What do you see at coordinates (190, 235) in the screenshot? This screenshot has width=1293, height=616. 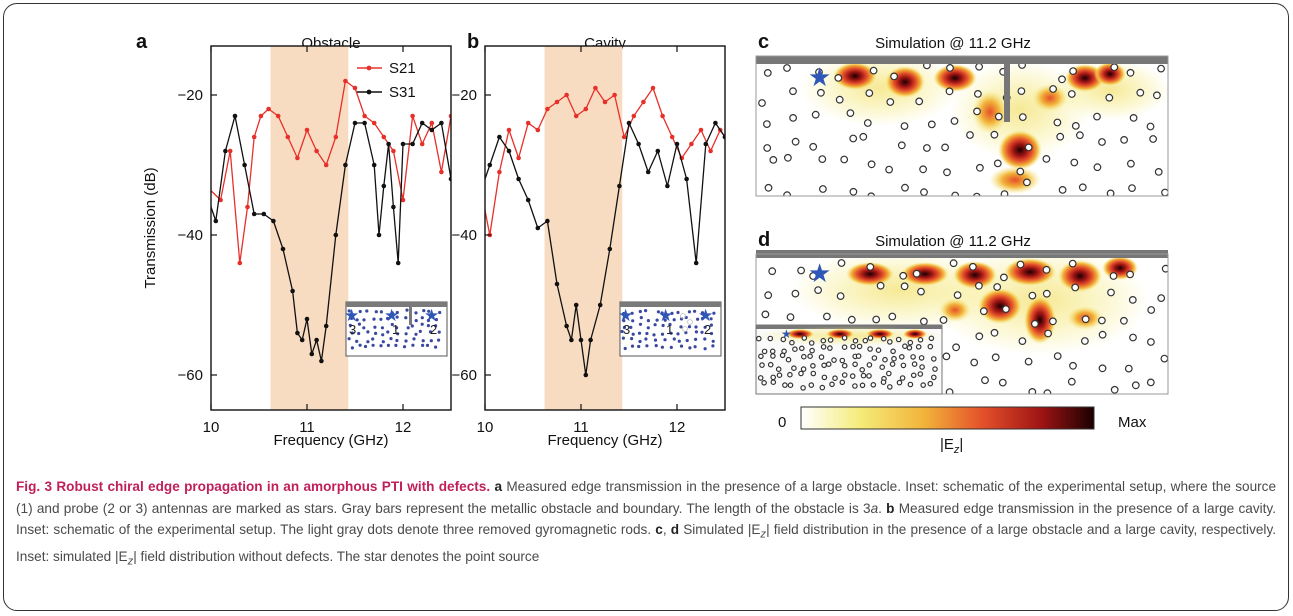 I see `y-tick-label-a: −40` at bounding box center [190, 235].